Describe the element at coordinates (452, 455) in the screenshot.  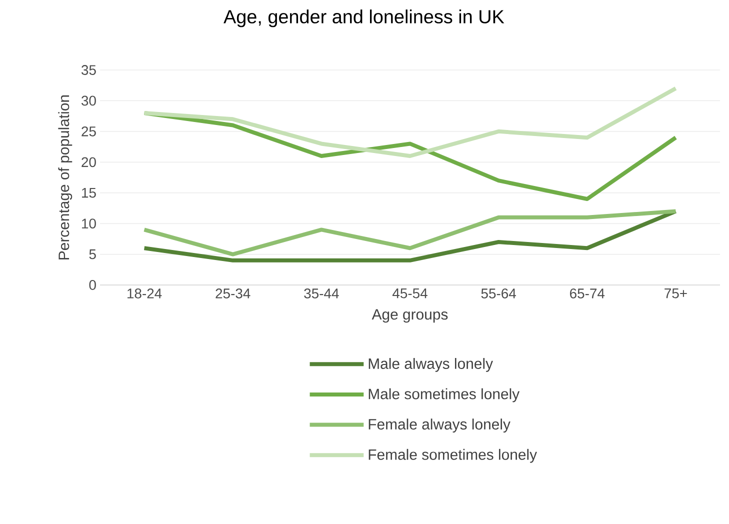
I see `legend-label: Female sometimes lonely` at that location.